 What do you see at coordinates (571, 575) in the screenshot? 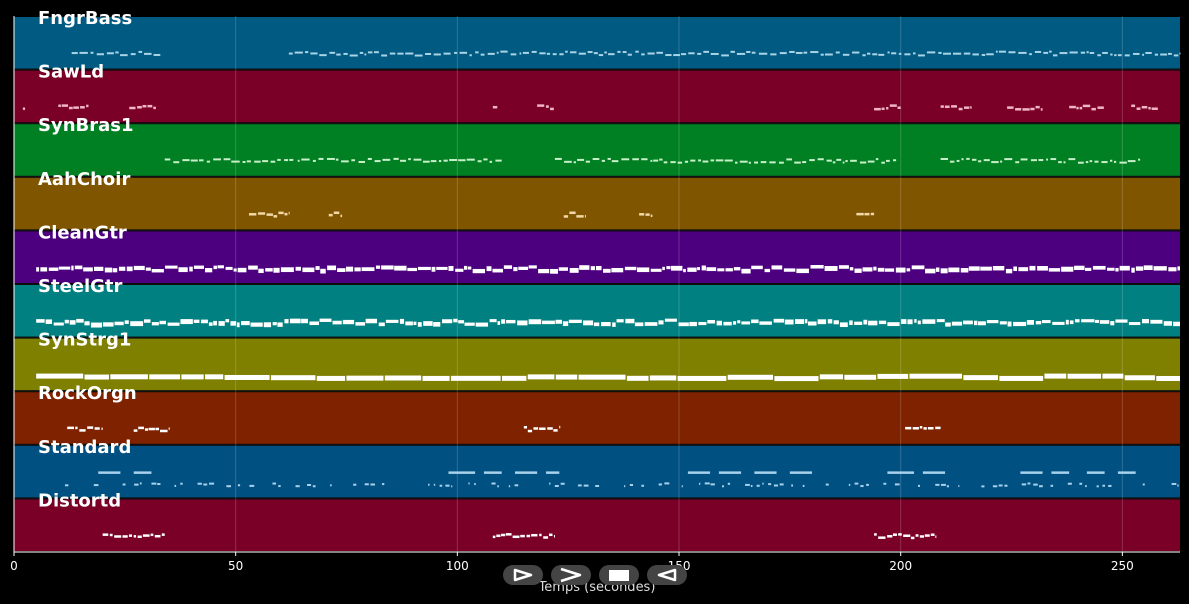
I see `forward-button` at bounding box center [571, 575].